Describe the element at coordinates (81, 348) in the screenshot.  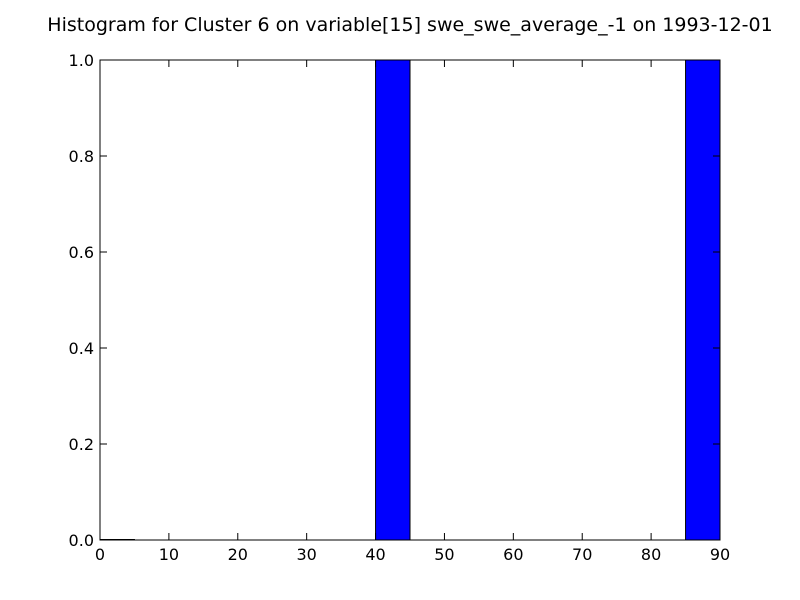
I see `y-tick-label: 0.4` at that location.